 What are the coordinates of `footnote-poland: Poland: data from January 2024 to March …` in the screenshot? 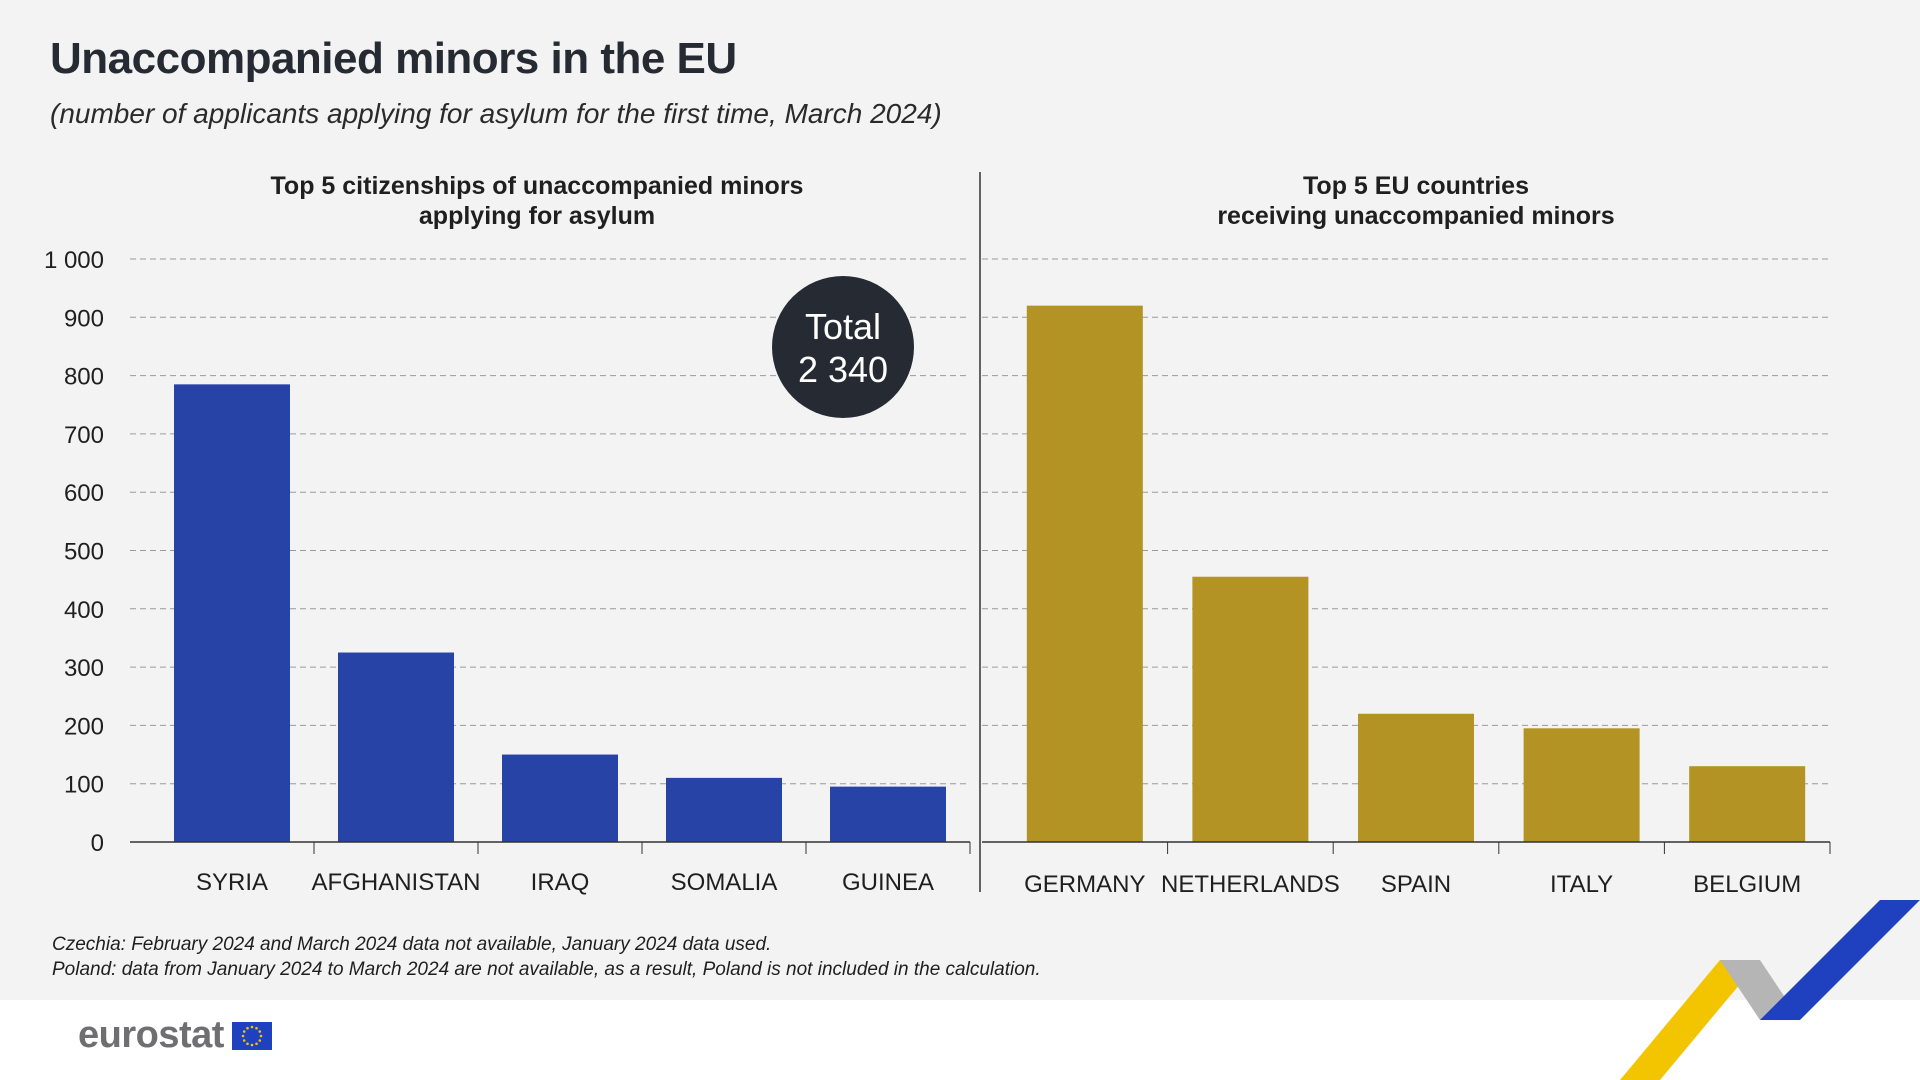 It's located at (546, 969).